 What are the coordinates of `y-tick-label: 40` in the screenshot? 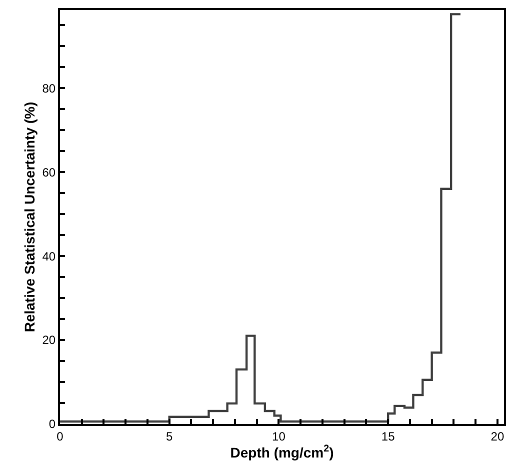 It's located at (49, 256).